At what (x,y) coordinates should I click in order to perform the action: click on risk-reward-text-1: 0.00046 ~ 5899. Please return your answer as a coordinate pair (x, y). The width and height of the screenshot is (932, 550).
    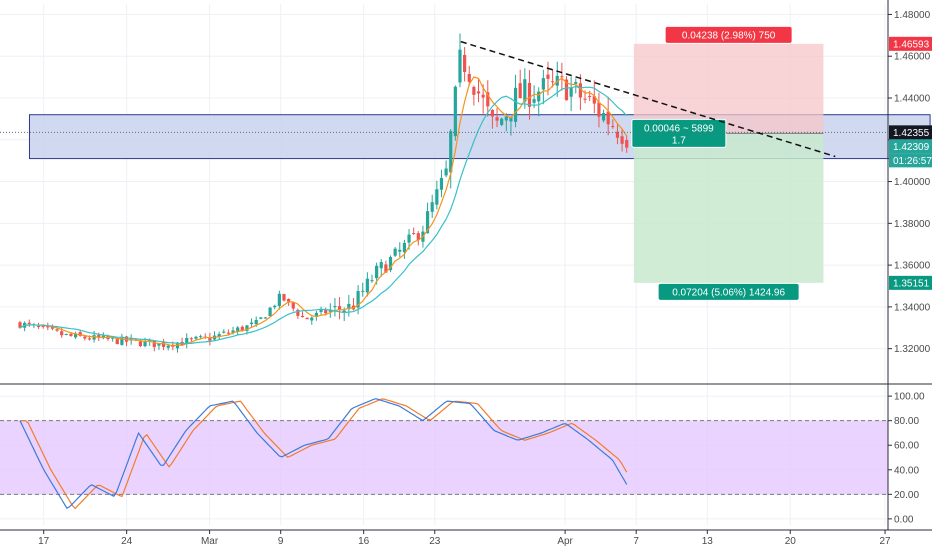
    Looking at the image, I should click on (679, 128).